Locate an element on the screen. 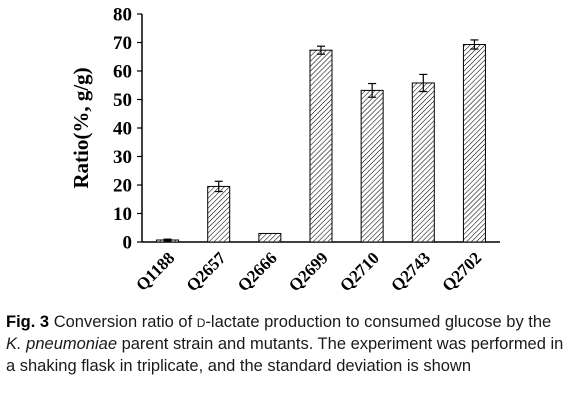 The image size is (570, 413). y-tick-labels: 0 10 20 30 40 50 60 70 80 is located at coordinates (122, 129).